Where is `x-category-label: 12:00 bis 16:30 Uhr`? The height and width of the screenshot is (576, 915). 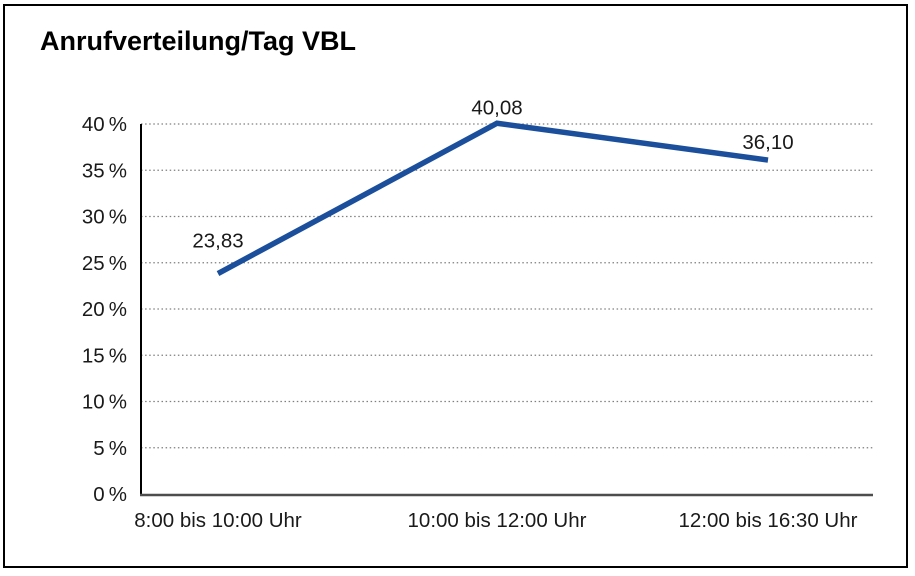
x-category-label: 12:00 bis 16:30 Uhr is located at coordinates (768, 520).